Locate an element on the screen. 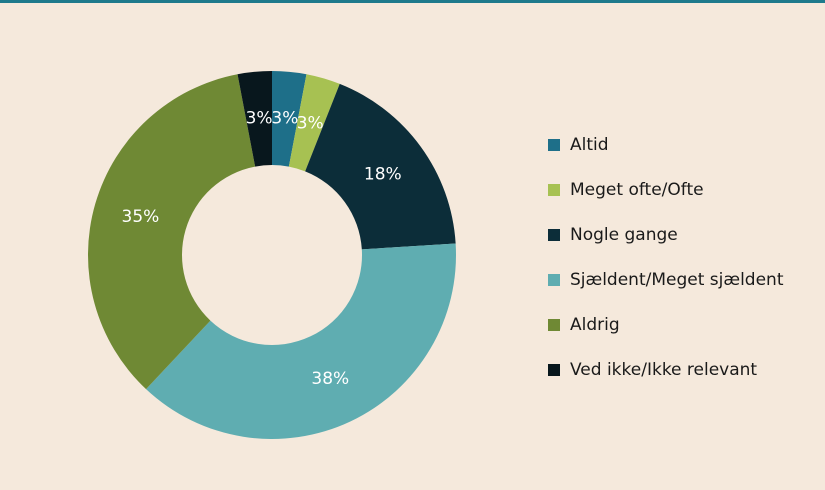  data-label: 38% is located at coordinates (330, 379).